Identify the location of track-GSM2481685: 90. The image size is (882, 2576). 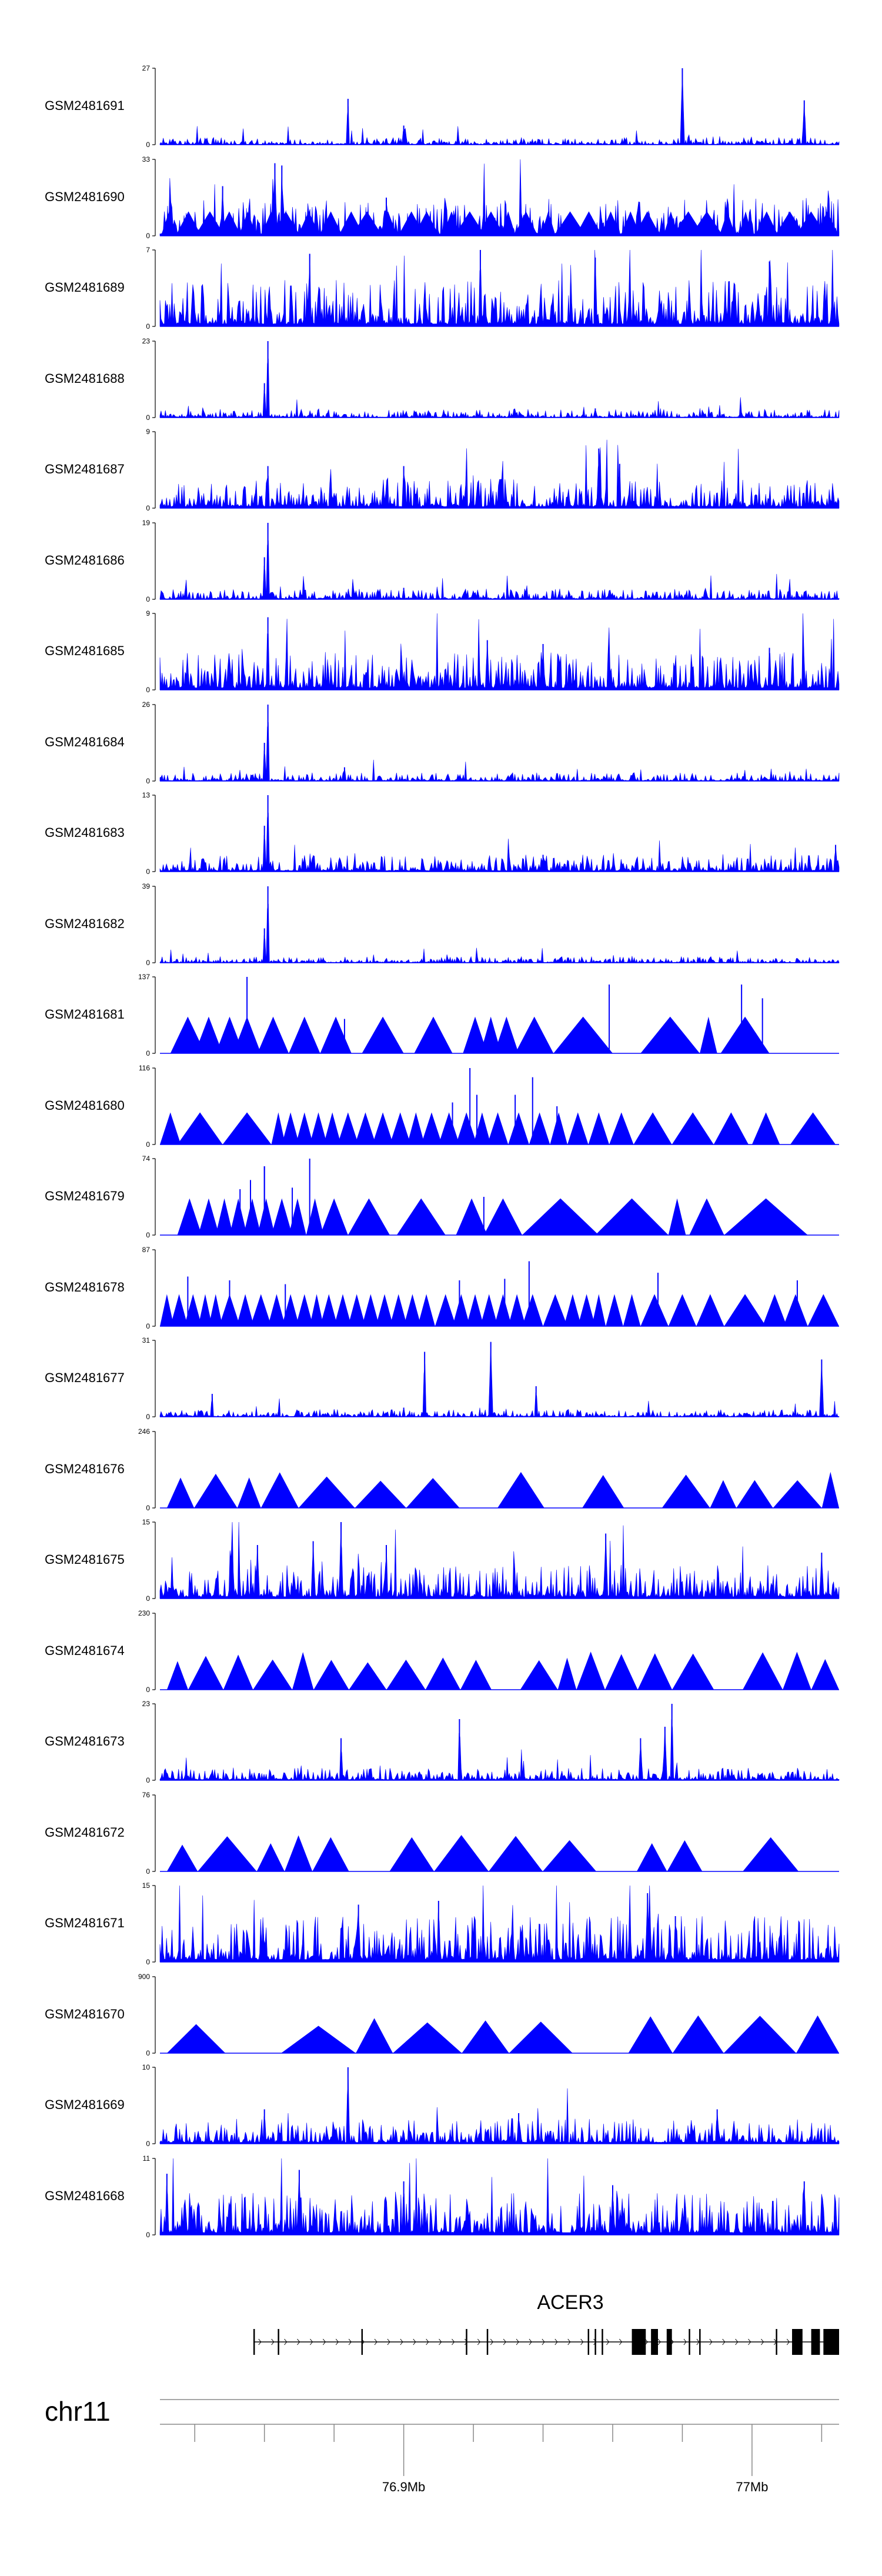
(493, 651).